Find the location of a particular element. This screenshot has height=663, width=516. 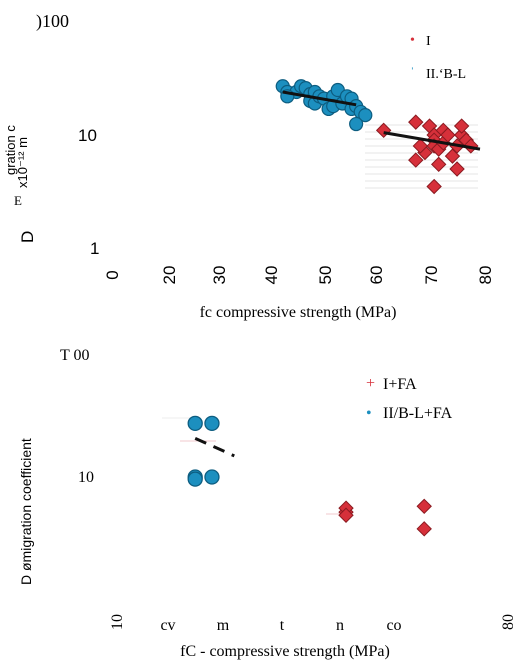

chart2-legend-label-2: II/B-L+FA is located at coordinates (418, 413).